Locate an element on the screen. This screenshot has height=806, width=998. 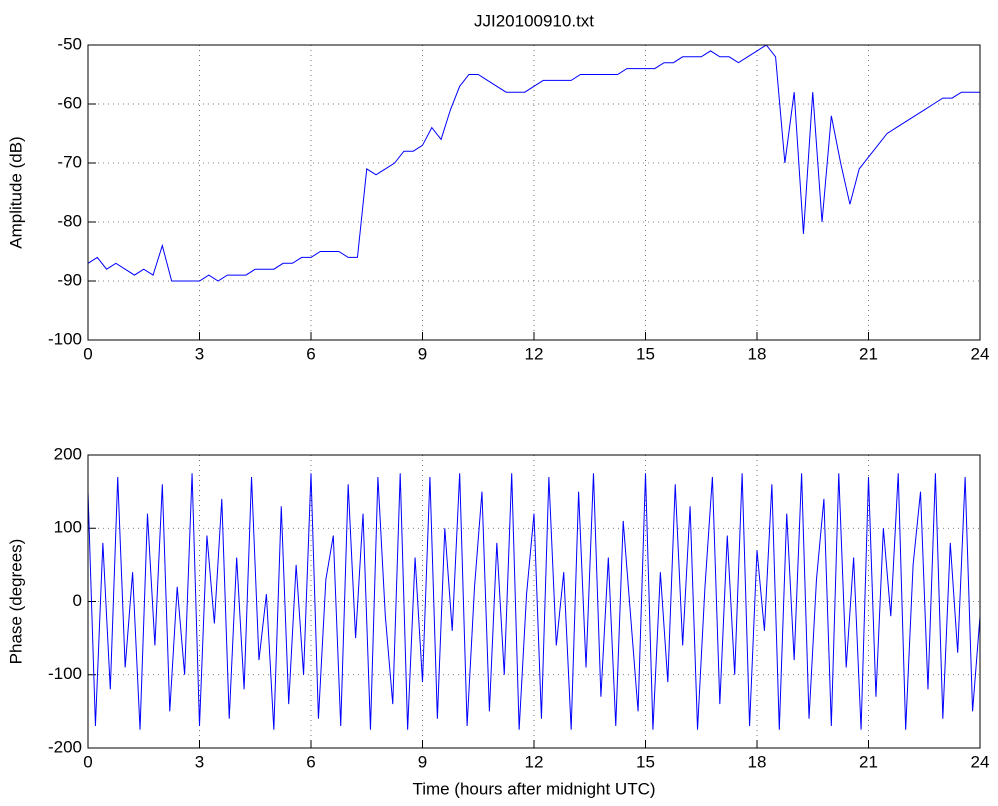
y-tick-label: -200 is located at coordinates (65, 746).